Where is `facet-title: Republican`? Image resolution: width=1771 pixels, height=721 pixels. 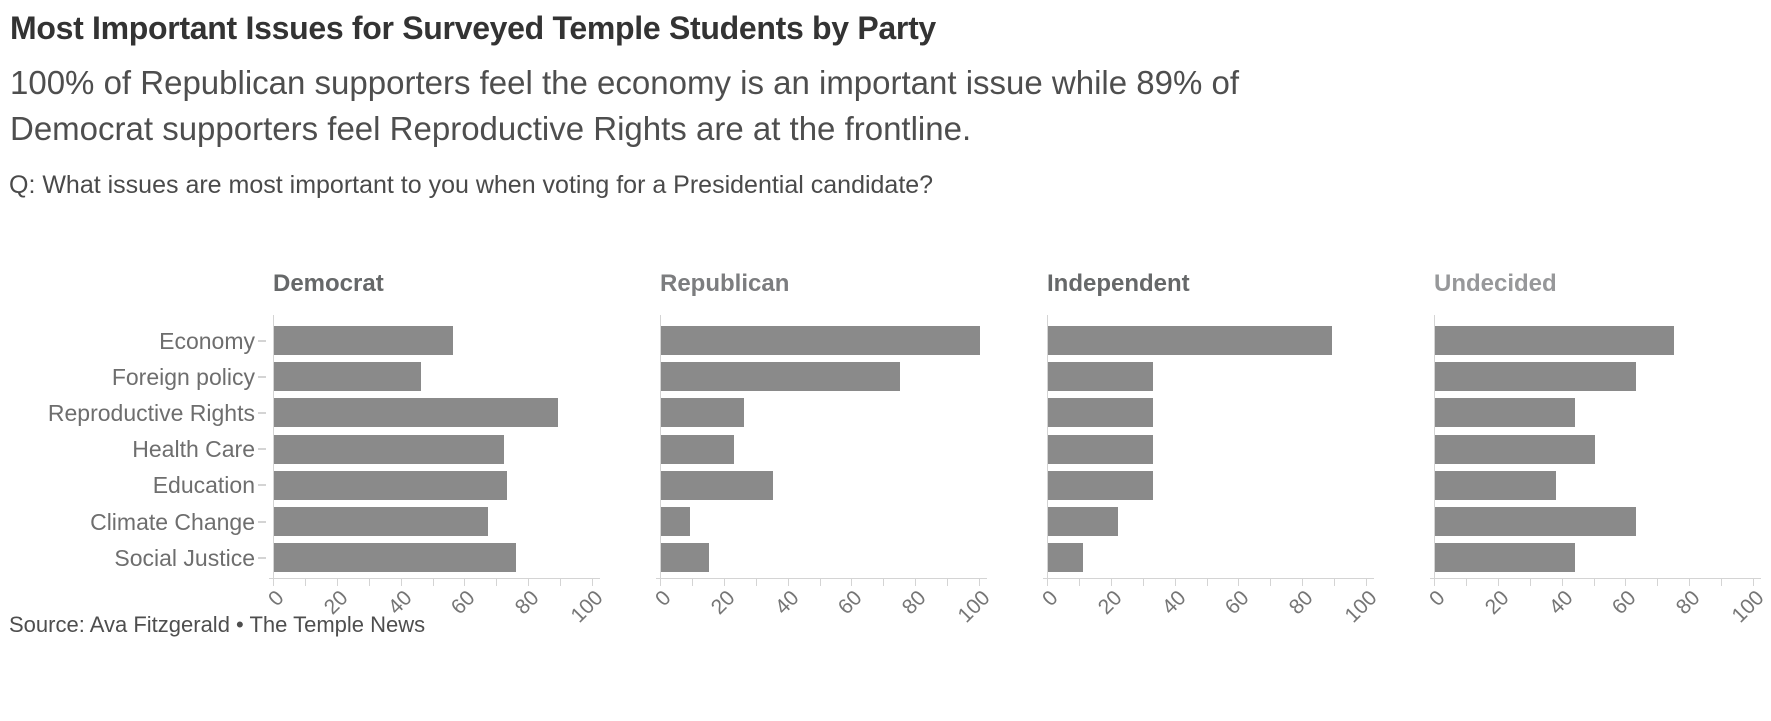 facet-title: Republican is located at coordinates (725, 283).